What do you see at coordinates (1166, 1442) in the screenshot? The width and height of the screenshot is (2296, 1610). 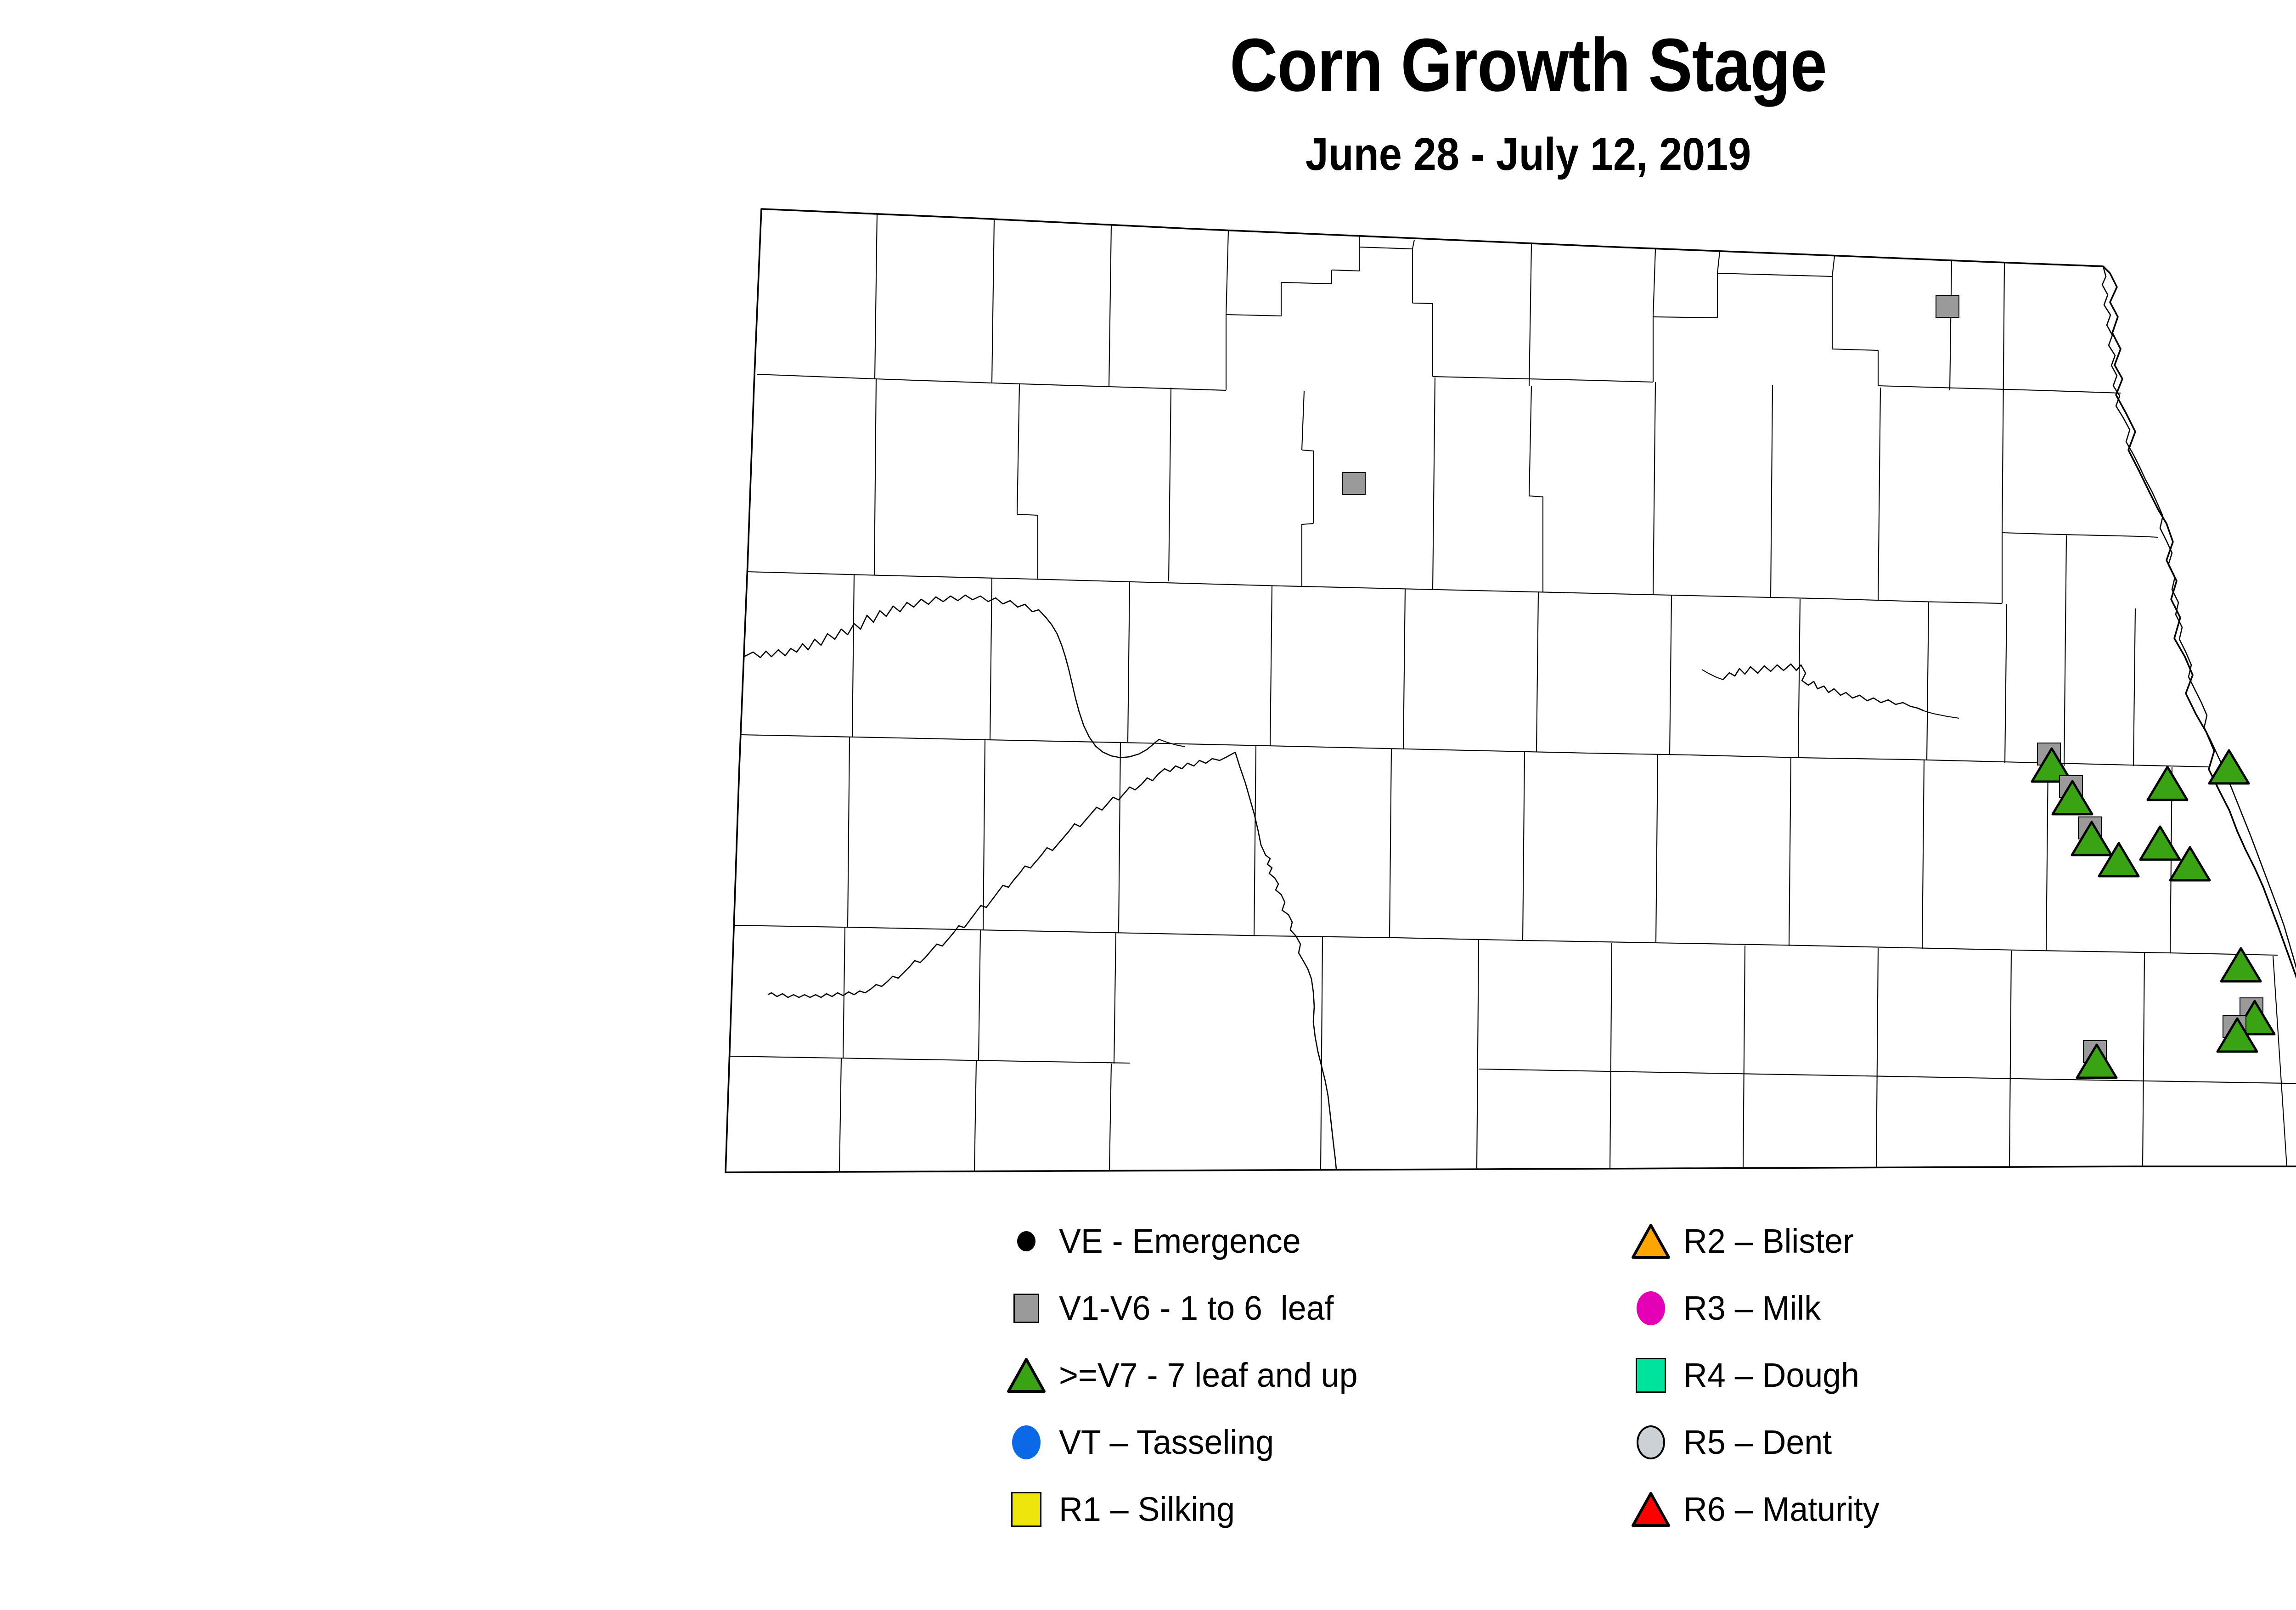 I see `legend-item-label: VT – Tasseling` at bounding box center [1166, 1442].